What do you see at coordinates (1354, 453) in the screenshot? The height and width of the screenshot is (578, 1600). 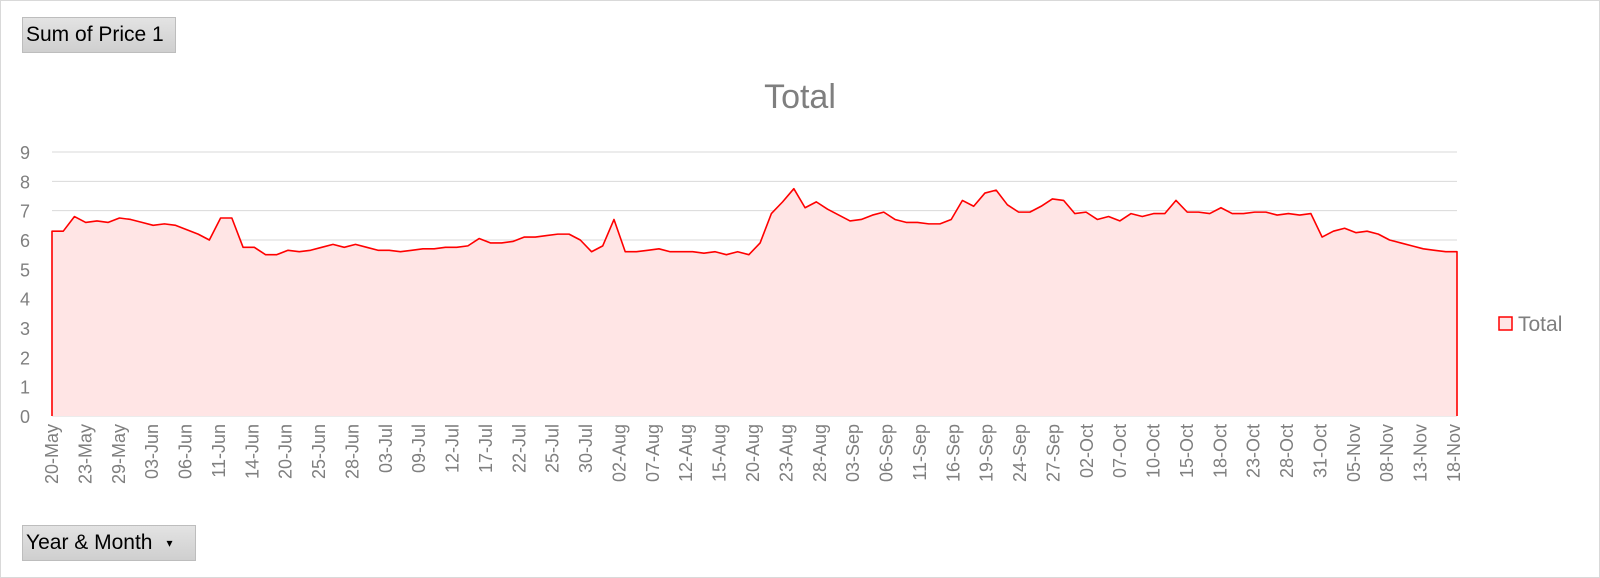 I see `x-tick-label: 05-Nov` at bounding box center [1354, 453].